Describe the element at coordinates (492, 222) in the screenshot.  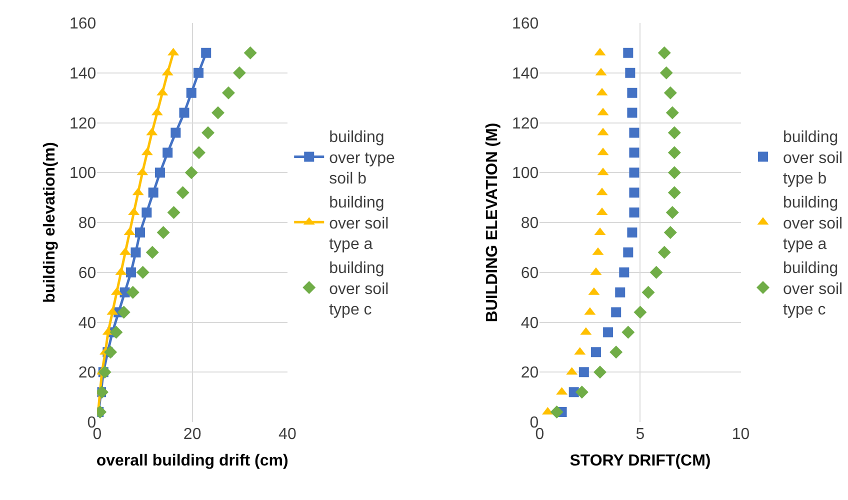
I see `y-axis-title: BUILDING ELEVATION (M)` at that location.